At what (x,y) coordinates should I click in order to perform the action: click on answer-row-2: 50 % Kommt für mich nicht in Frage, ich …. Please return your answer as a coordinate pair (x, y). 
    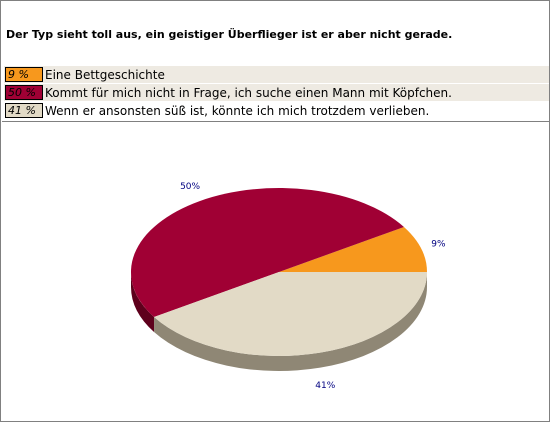
    Looking at the image, I should click on (276, 92).